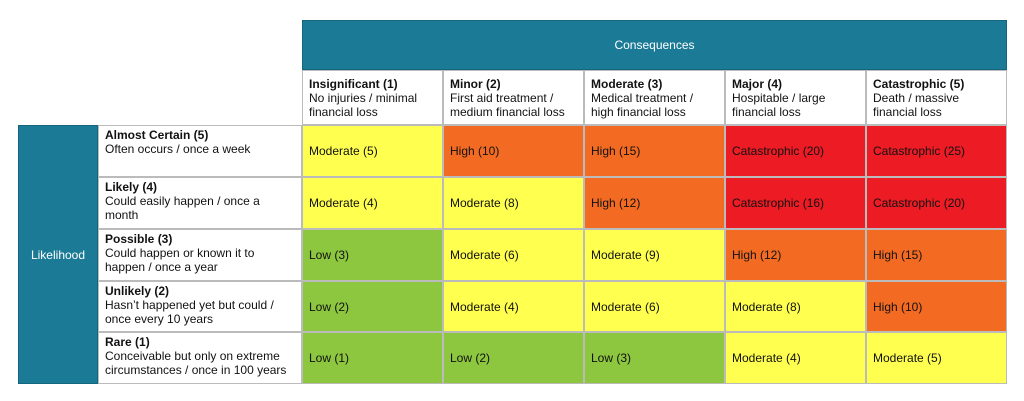 This screenshot has width=1024, height=401. What do you see at coordinates (182, 208) in the screenshot?
I see `row-description: Could easily happen / once a month` at bounding box center [182, 208].